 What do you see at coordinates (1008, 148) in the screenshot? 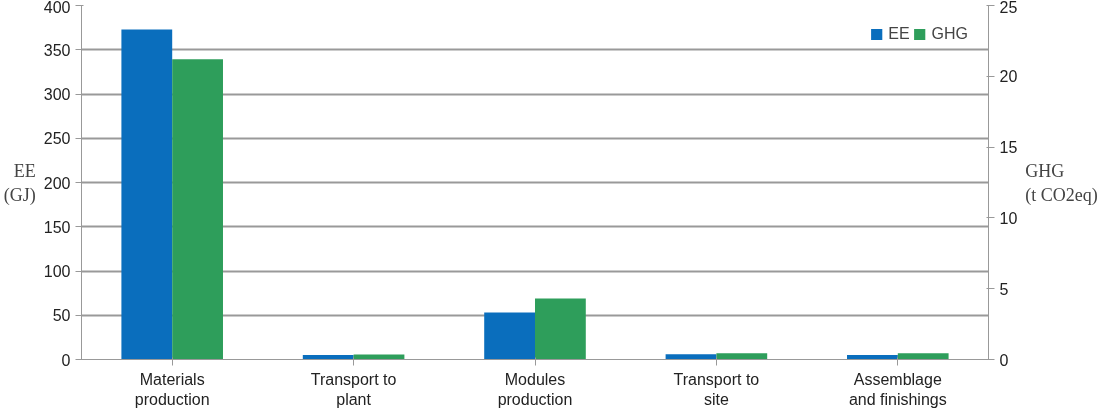
I see `y2-tick-label: 15` at bounding box center [1008, 148].